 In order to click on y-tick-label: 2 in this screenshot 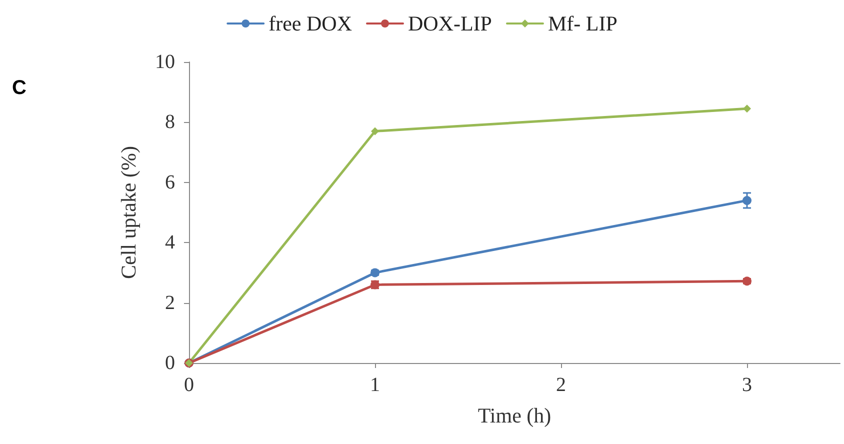, I will do `click(170, 303)`.